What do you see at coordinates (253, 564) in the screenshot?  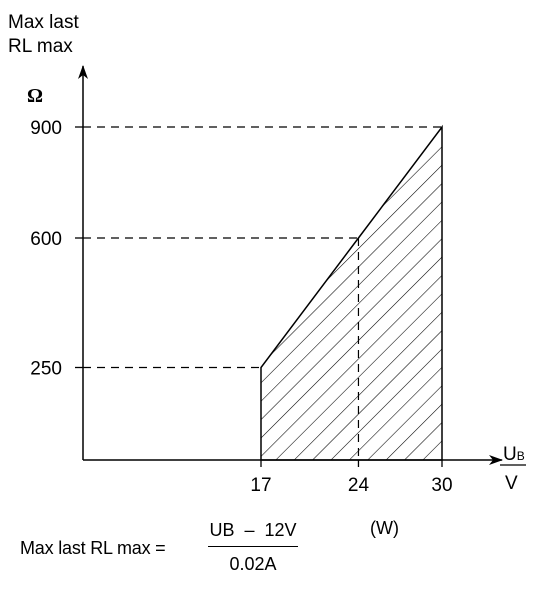 I see `formula-denominator: 0.02A` at bounding box center [253, 564].